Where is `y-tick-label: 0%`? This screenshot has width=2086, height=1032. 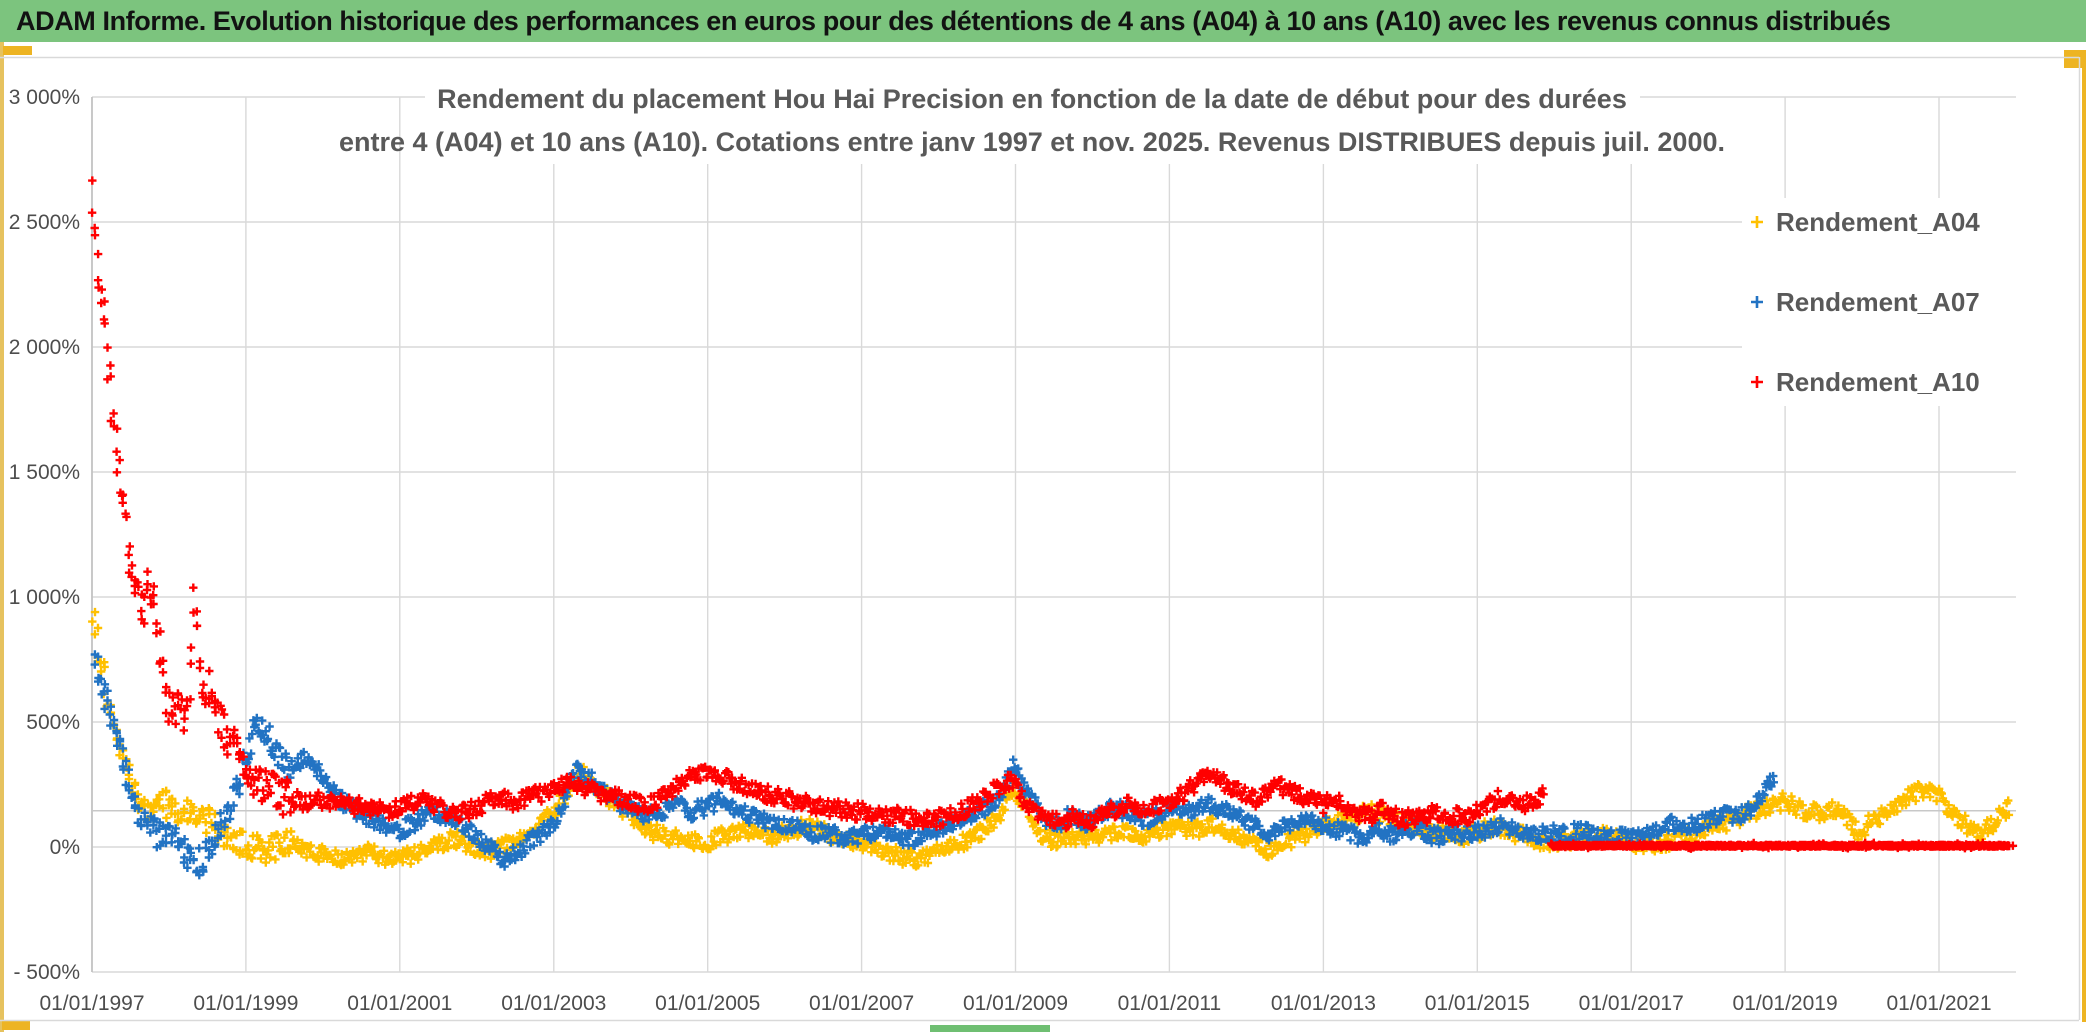
y-tick-label: 0% is located at coordinates (65, 847).